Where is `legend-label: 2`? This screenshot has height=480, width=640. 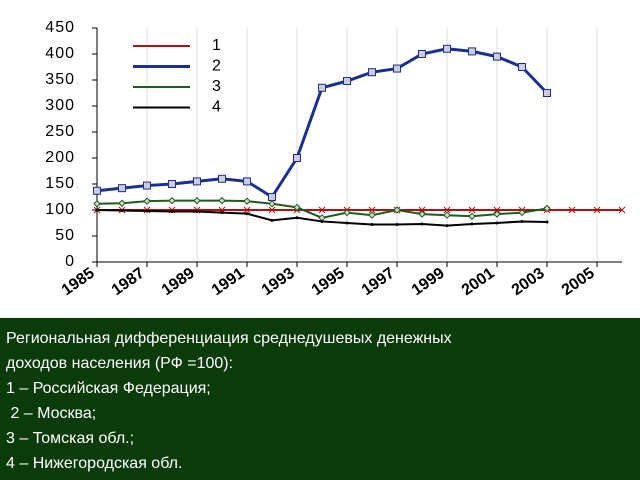
legend-label: 2 is located at coordinates (216, 66).